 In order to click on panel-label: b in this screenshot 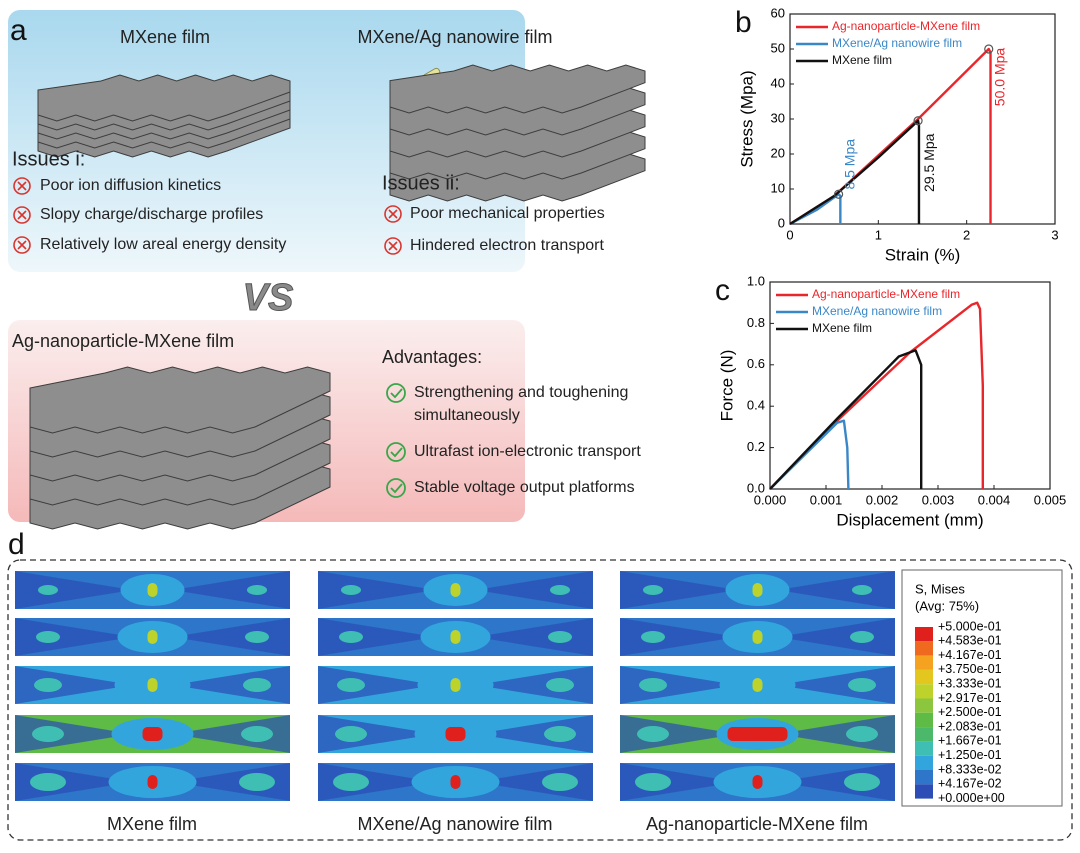, I will do `click(743, 22)`.